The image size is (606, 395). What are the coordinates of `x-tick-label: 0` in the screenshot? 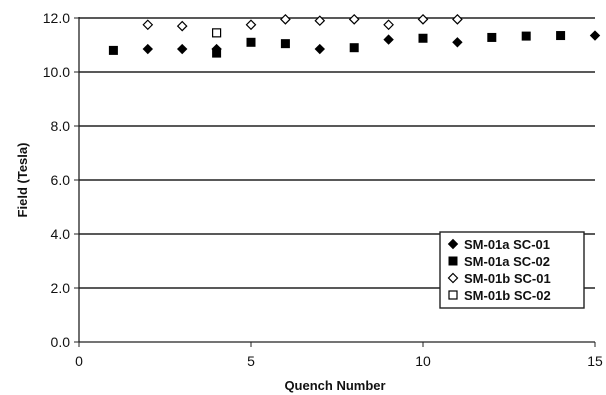 It's located at (79, 361).